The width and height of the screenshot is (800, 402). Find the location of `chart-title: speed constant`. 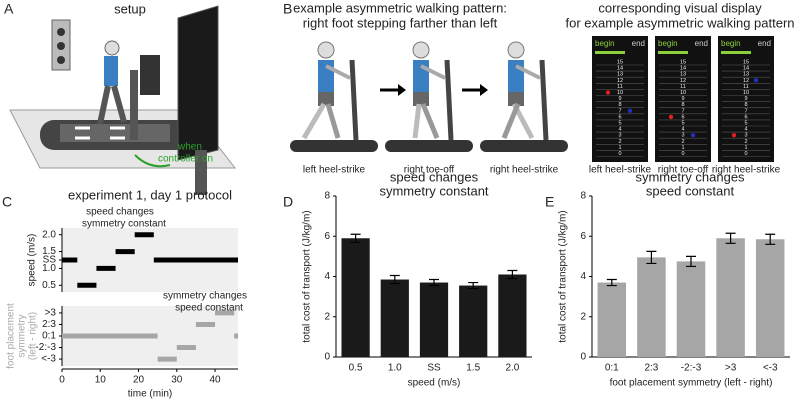

chart-title: speed constant is located at coordinates (690, 190).